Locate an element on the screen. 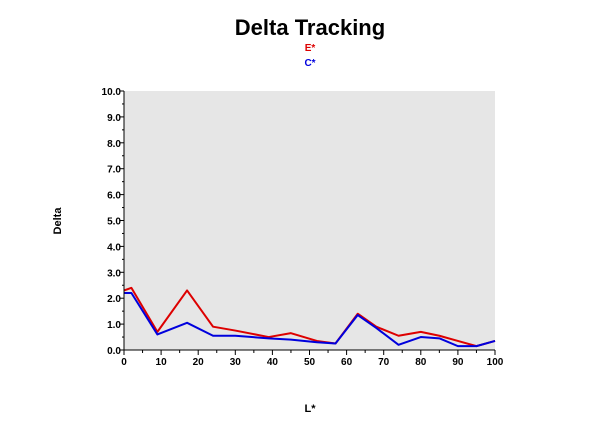 This screenshot has height=421, width=600. x-axis-ticks: 0 10 20 30 40 50 60 70 80 90 100 is located at coordinates (312, 359).